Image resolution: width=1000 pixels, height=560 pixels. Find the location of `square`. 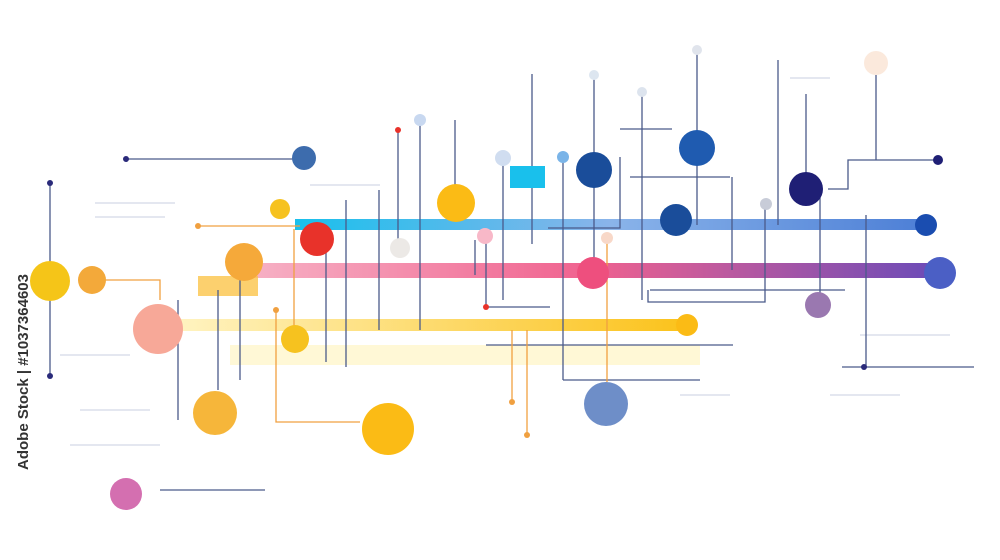

square is located at coordinates (527, 177).